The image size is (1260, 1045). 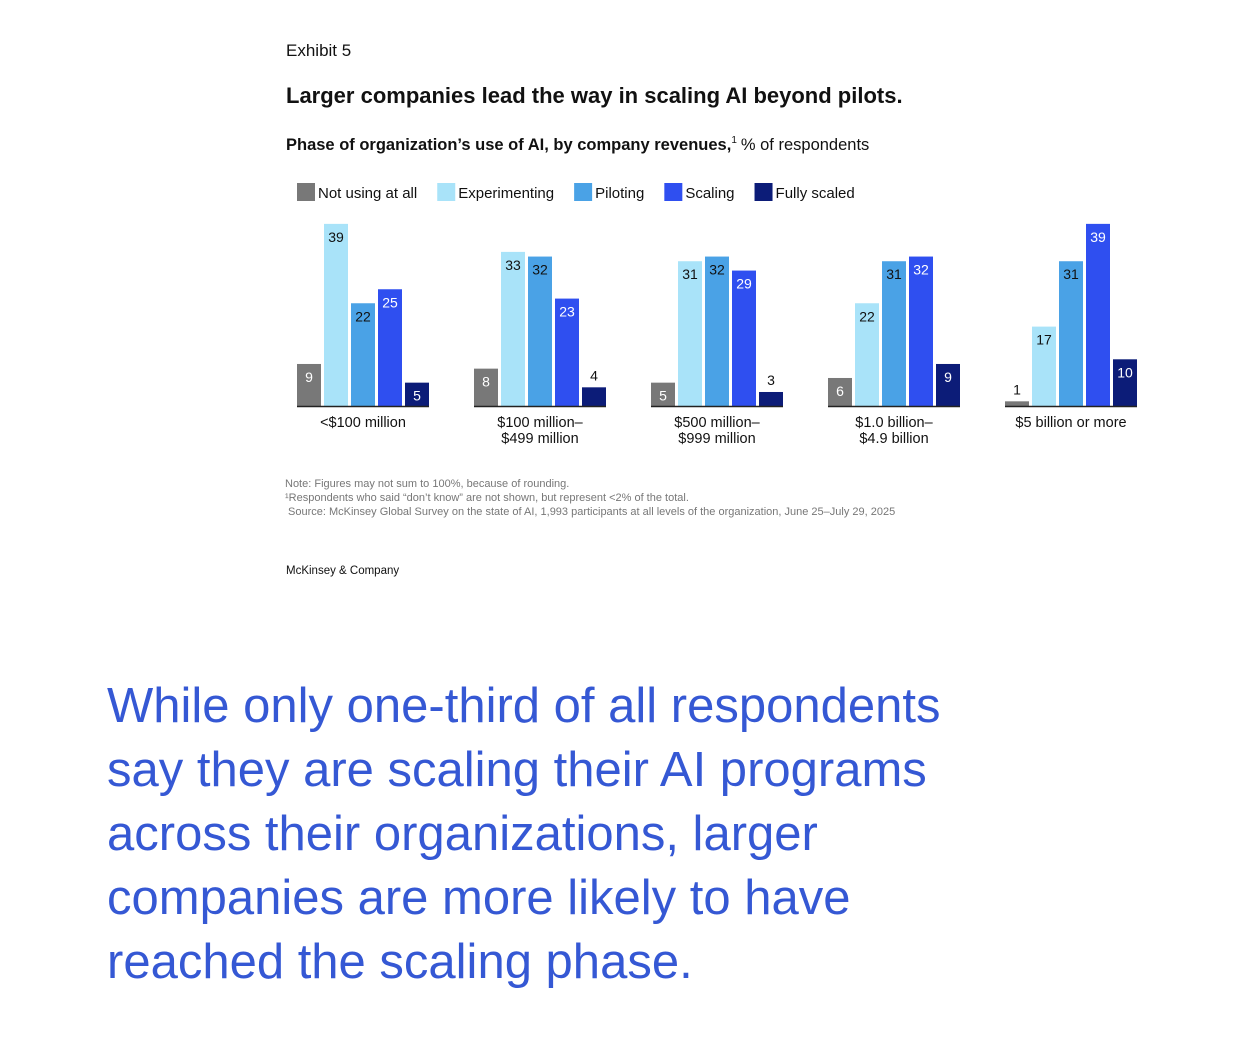 What do you see at coordinates (318, 50) in the screenshot?
I see `exhibit-label: Exhibit 5` at bounding box center [318, 50].